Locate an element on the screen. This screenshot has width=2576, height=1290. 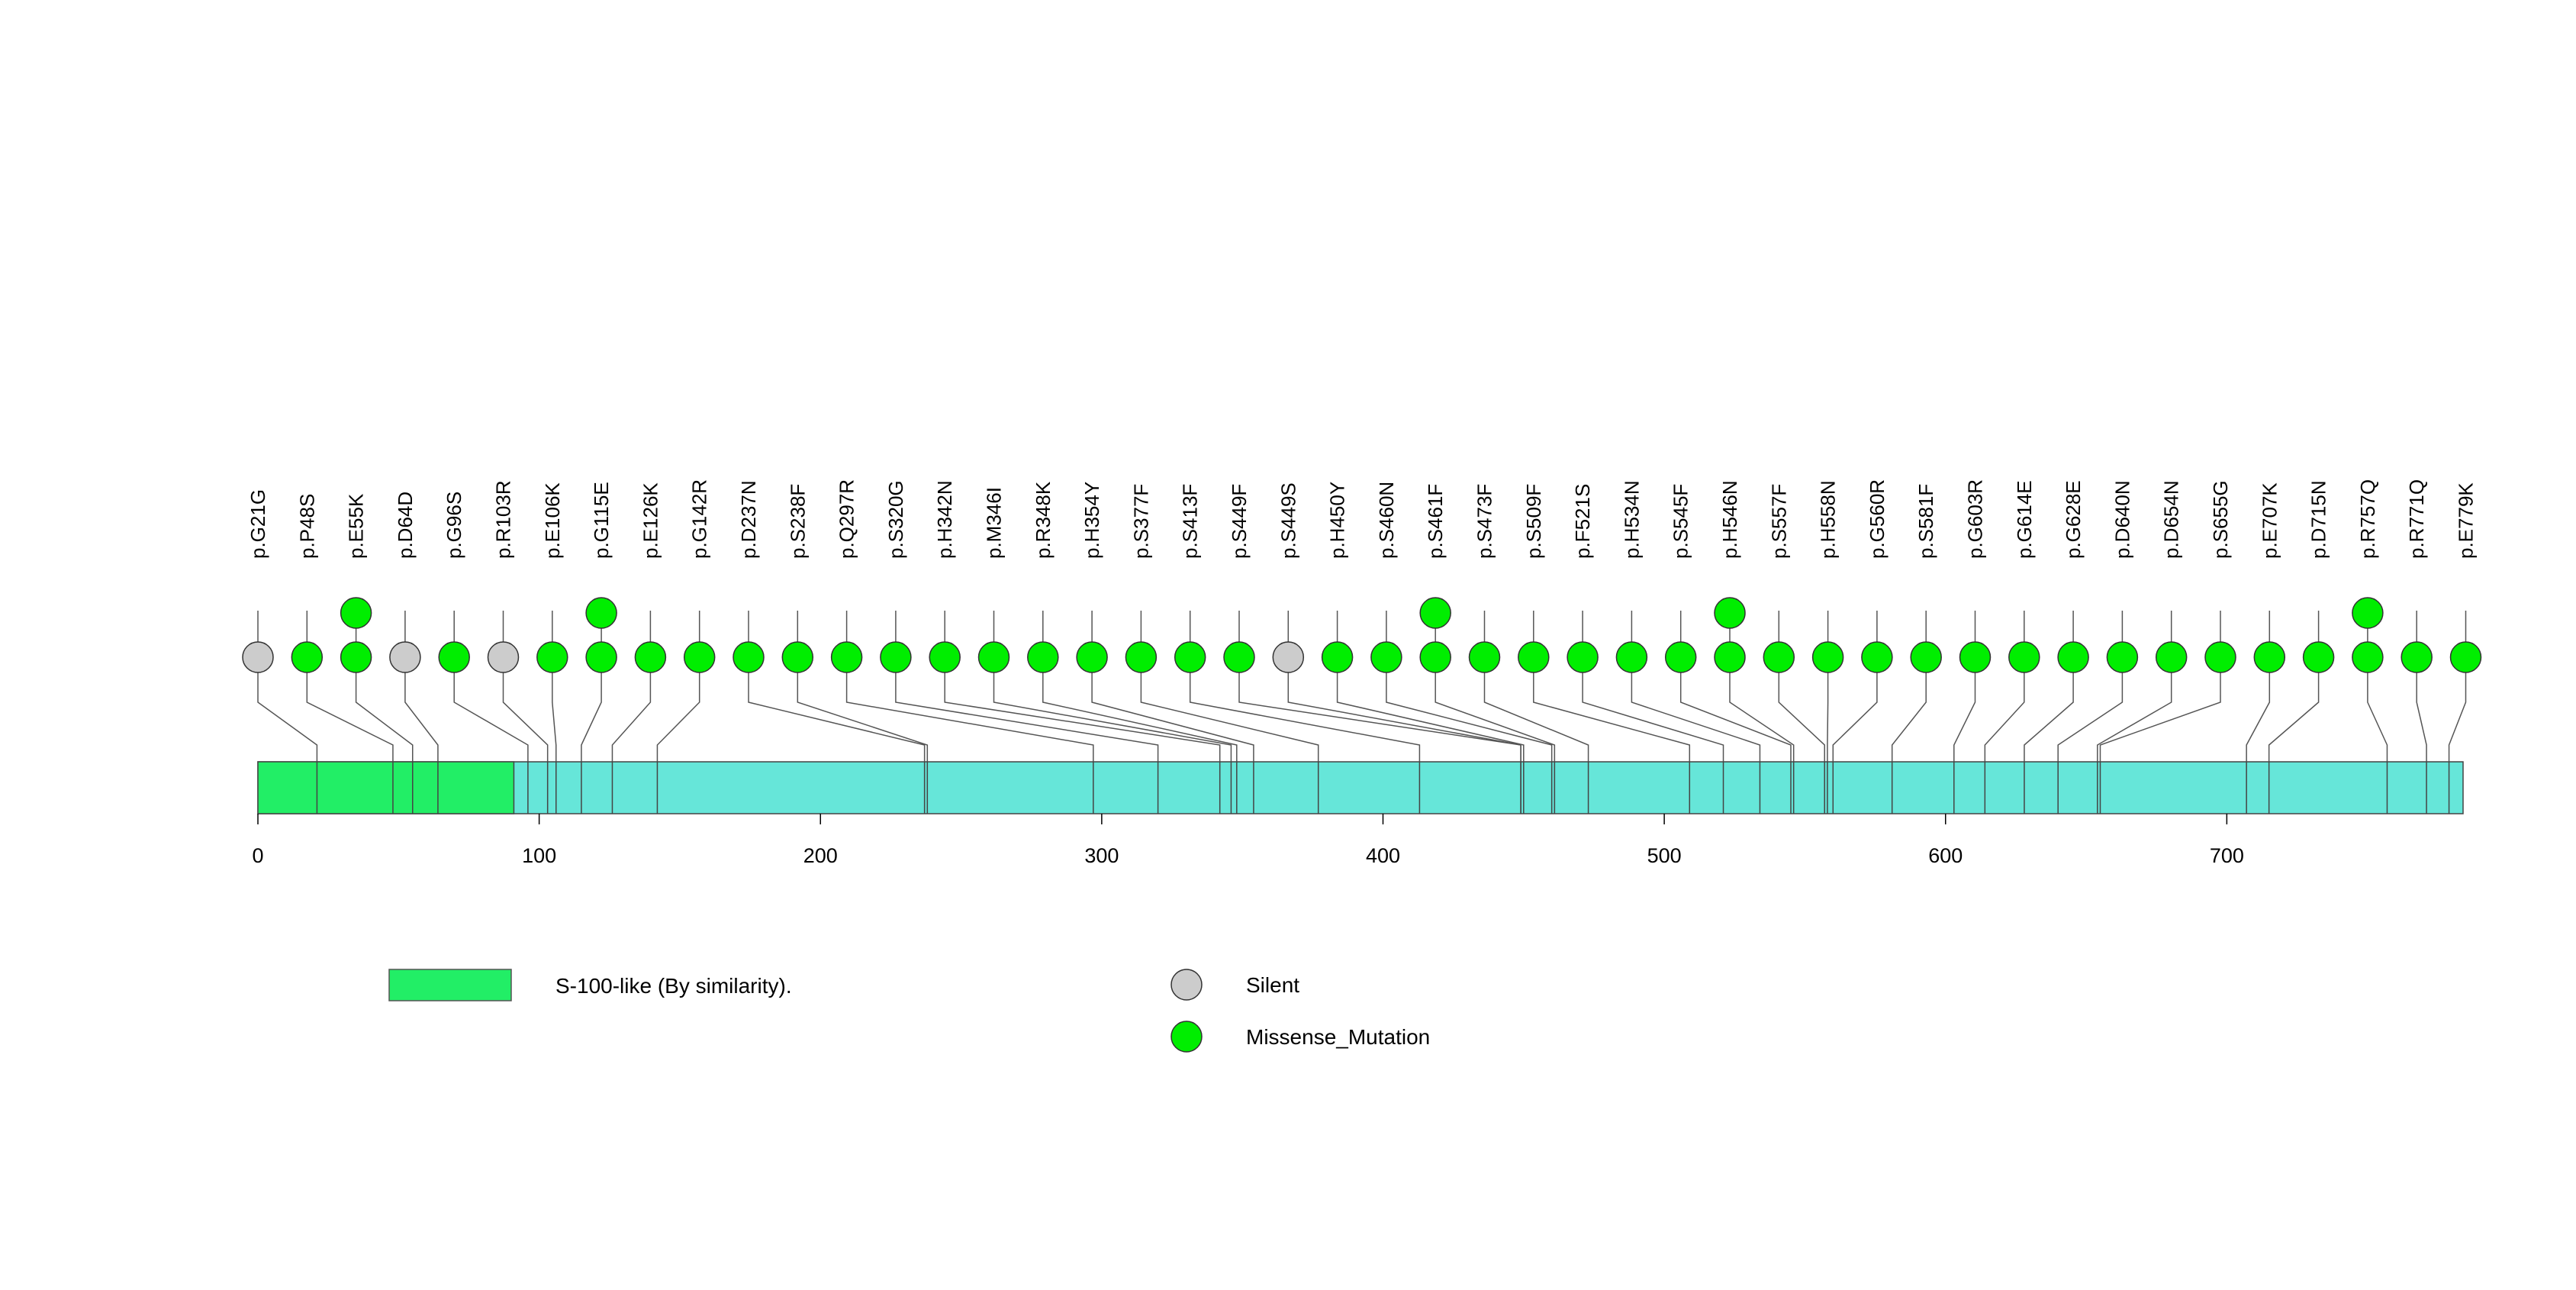
mutation-label-34: p.S581F is located at coordinates (1925, 522).